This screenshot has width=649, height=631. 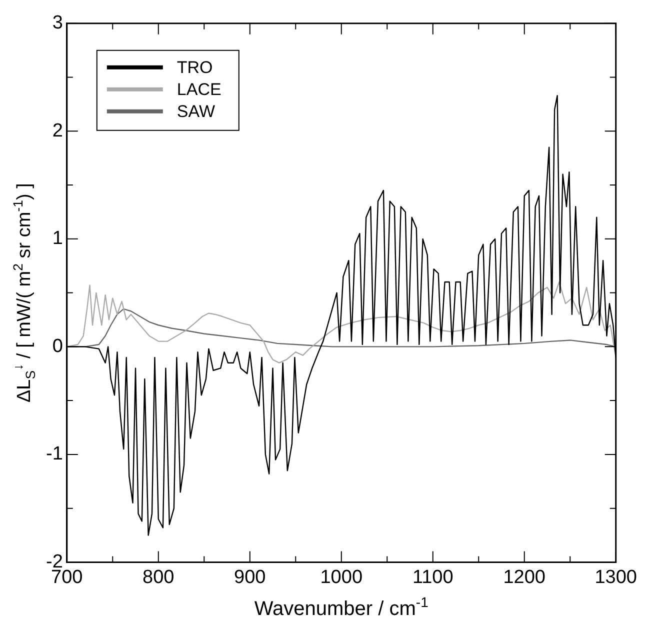 What do you see at coordinates (433, 577) in the screenshot?
I see `x-tick-label: 1100` at bounding box center [433, 577].